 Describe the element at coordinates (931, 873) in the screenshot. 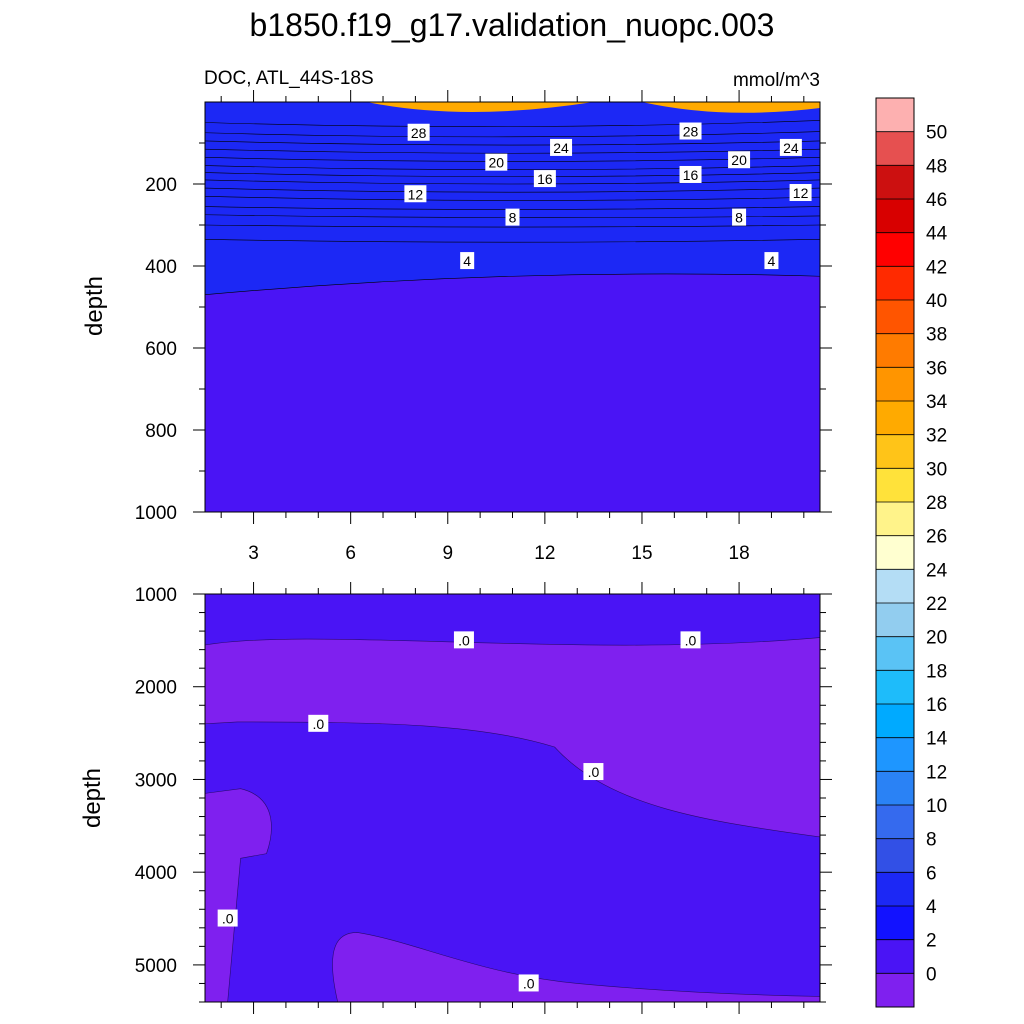

I see `colorbar-tick-label: 6` at that location.